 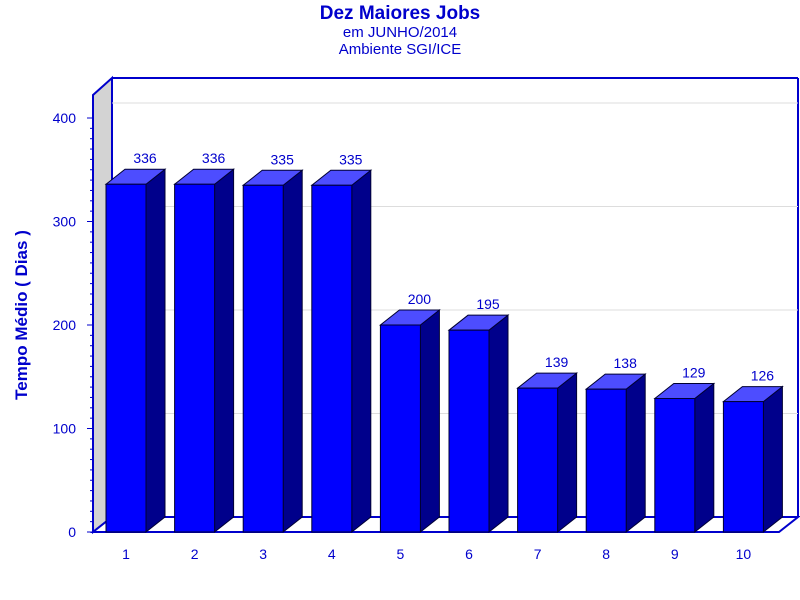 What do you see at coordinates (400, 49) in the screenshot?
I see `chart-subtitle-2: Ambiente SGI/ICE` at bounding box center [400, 49].